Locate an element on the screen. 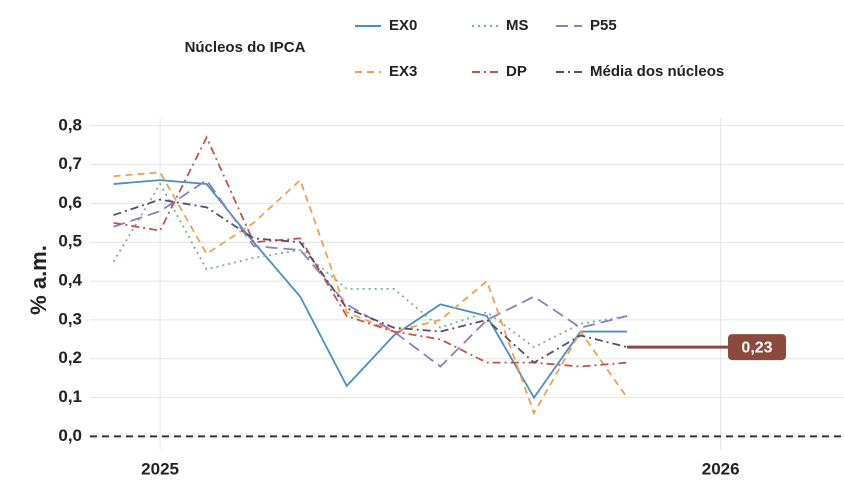  x-tick-label: 2026 is located at coordinates (721, 468).